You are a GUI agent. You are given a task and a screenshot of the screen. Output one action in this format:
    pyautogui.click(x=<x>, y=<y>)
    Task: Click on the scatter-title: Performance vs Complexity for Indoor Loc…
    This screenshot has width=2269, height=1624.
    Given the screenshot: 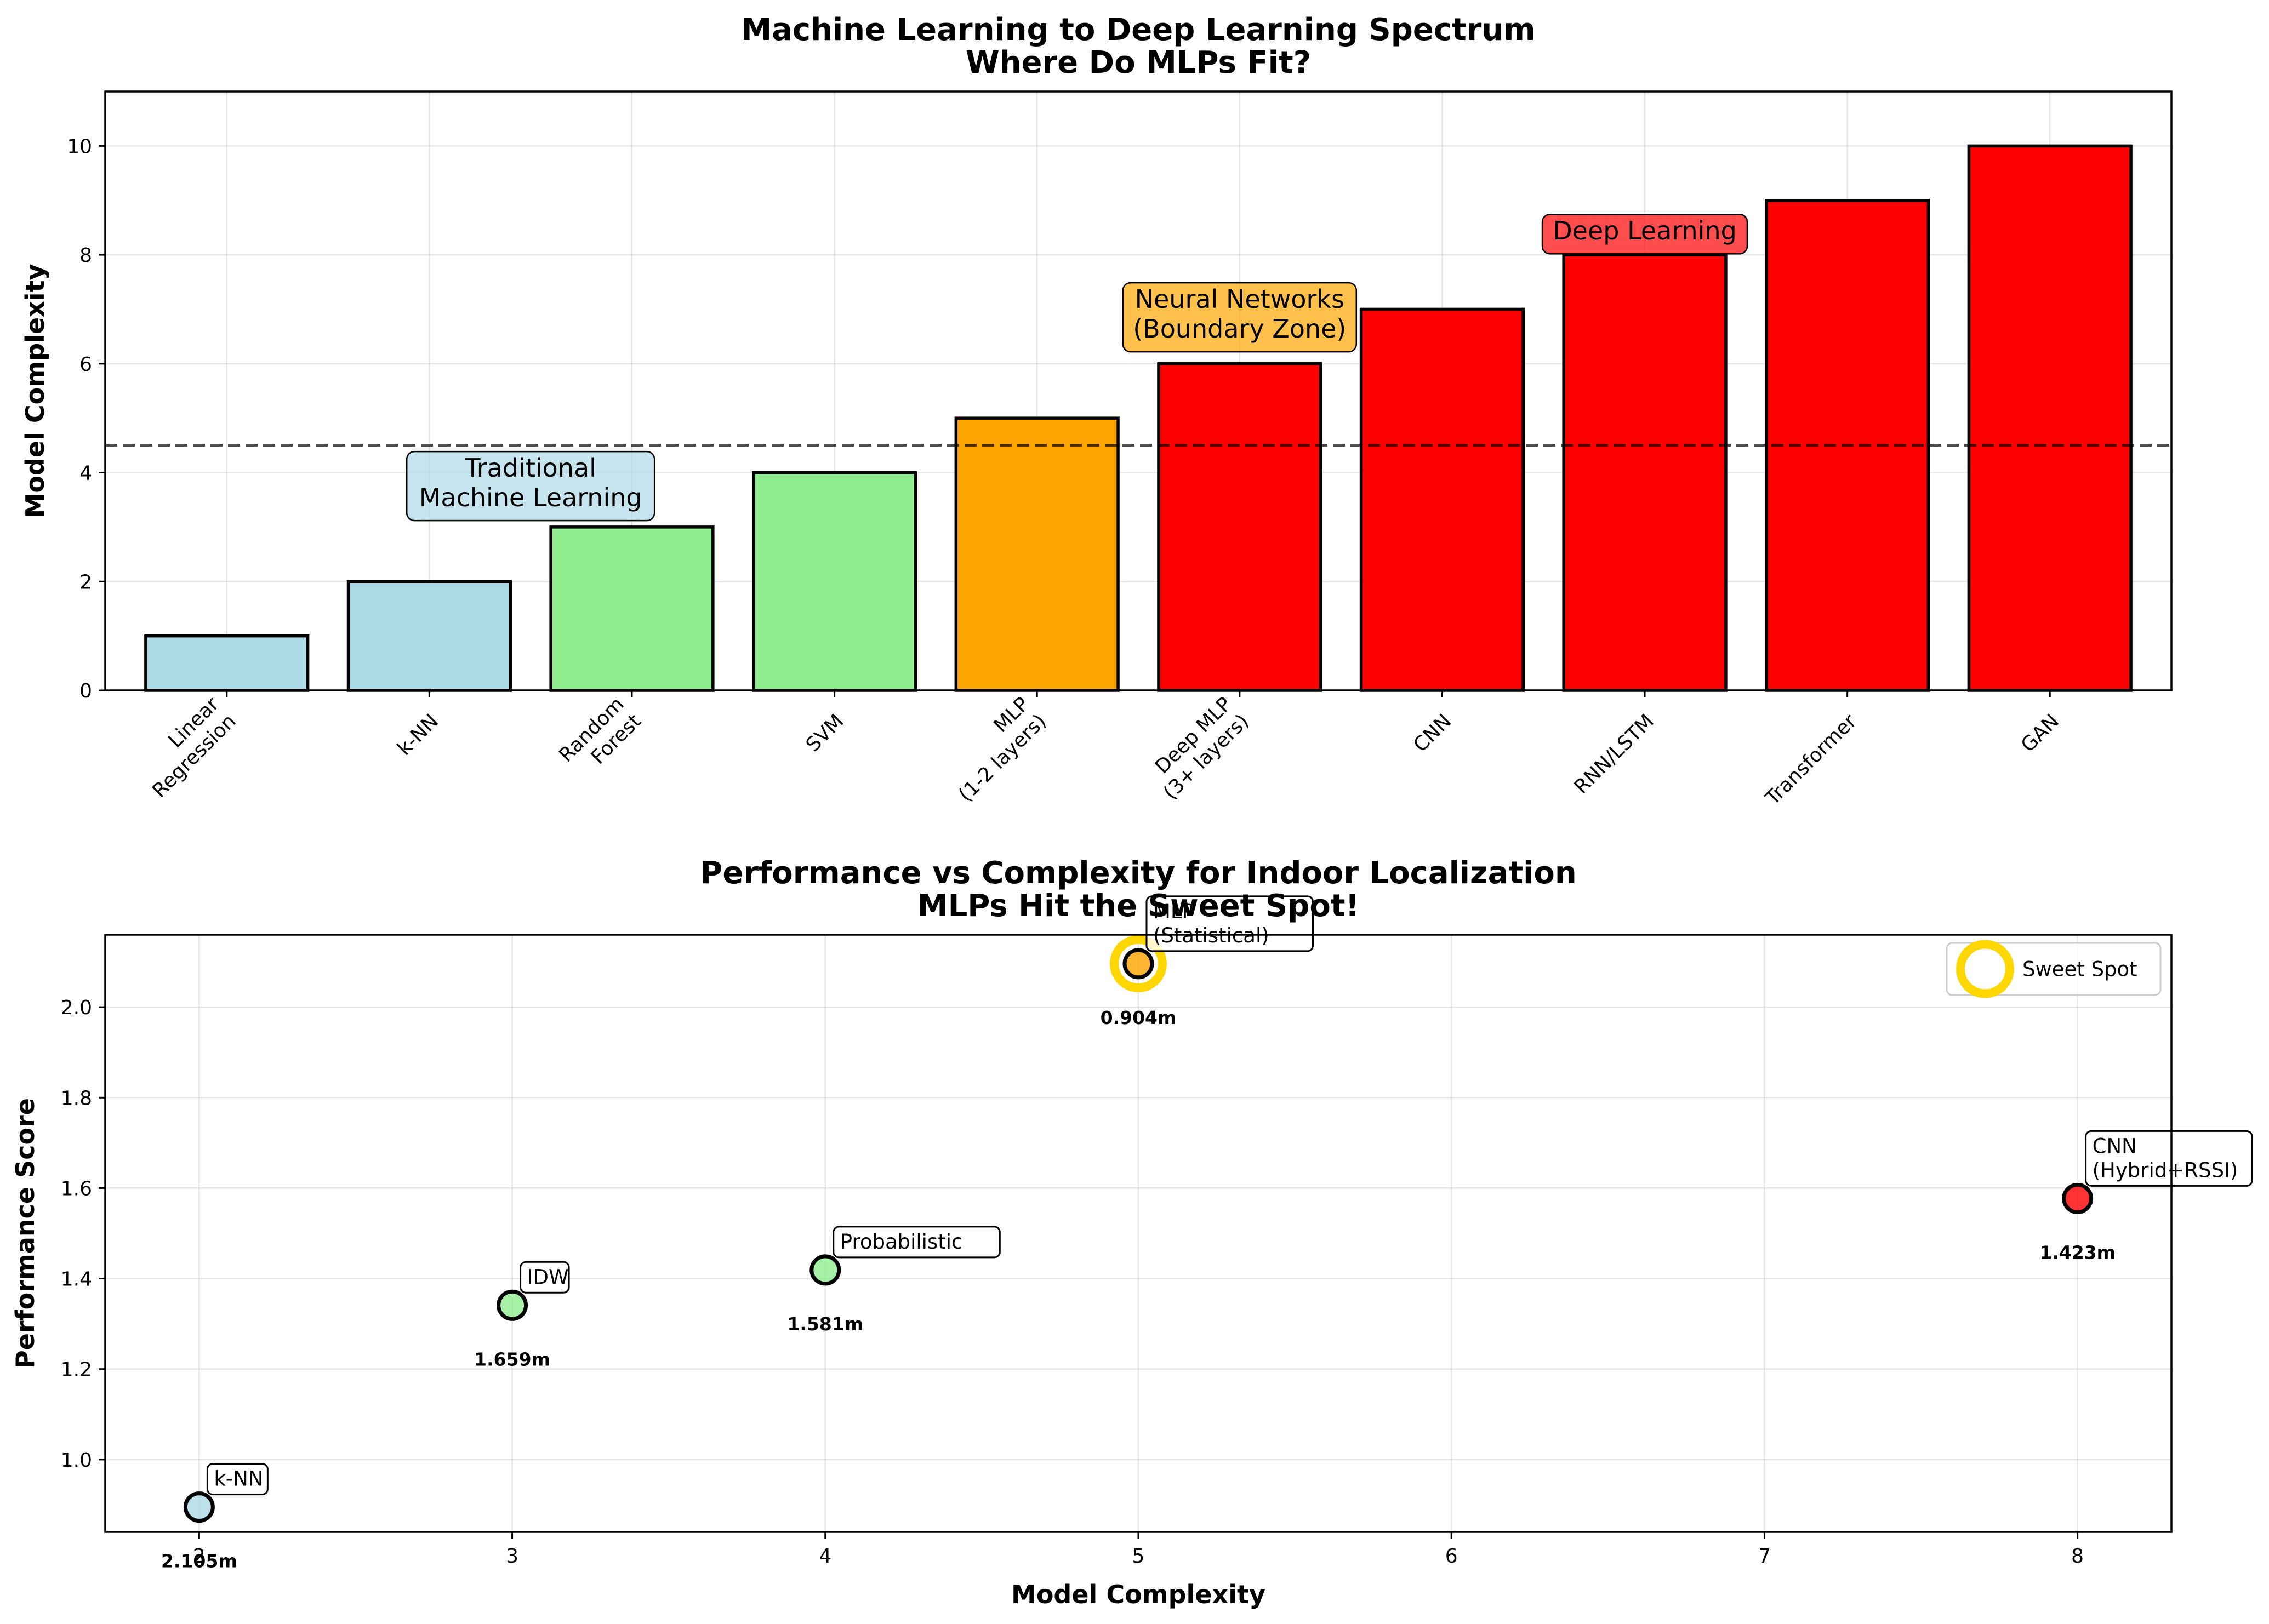 What is the action you would take?
    pyautogui.click(x=1138, y=889)
    